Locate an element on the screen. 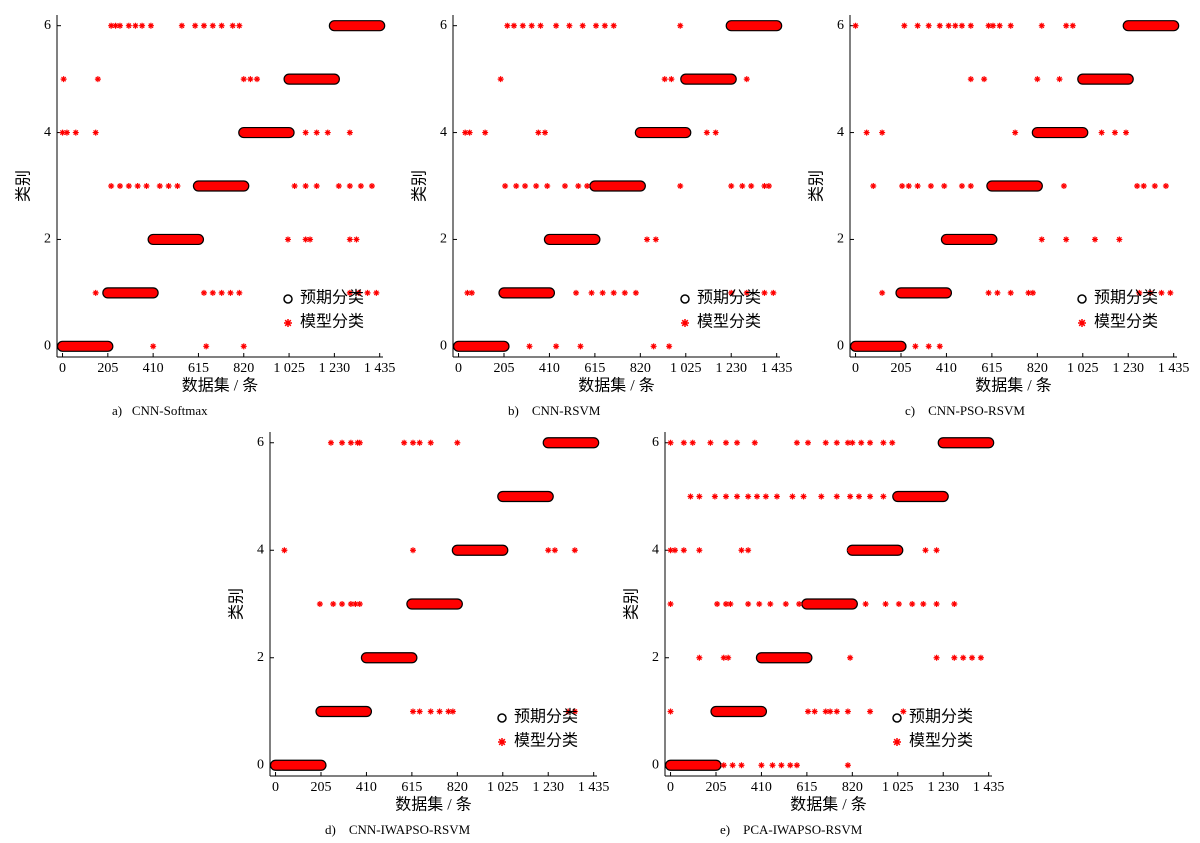  x-tick-label: 820 is located at coordinates (852, 787).